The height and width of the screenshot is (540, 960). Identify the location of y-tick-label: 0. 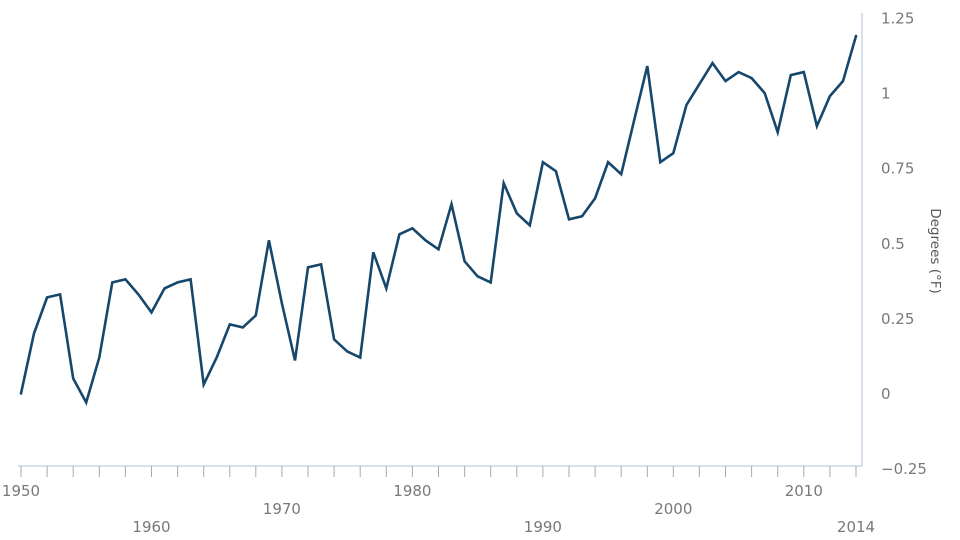
(886, 394).